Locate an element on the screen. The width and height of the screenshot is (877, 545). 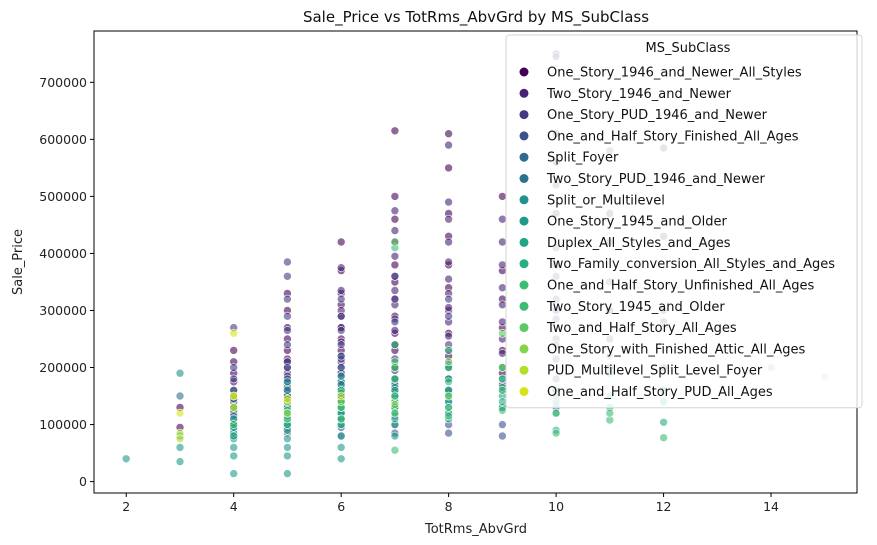
legend-label: One_and_Half_Story_Finished_All_Ages is located at coordinates (673, 136).